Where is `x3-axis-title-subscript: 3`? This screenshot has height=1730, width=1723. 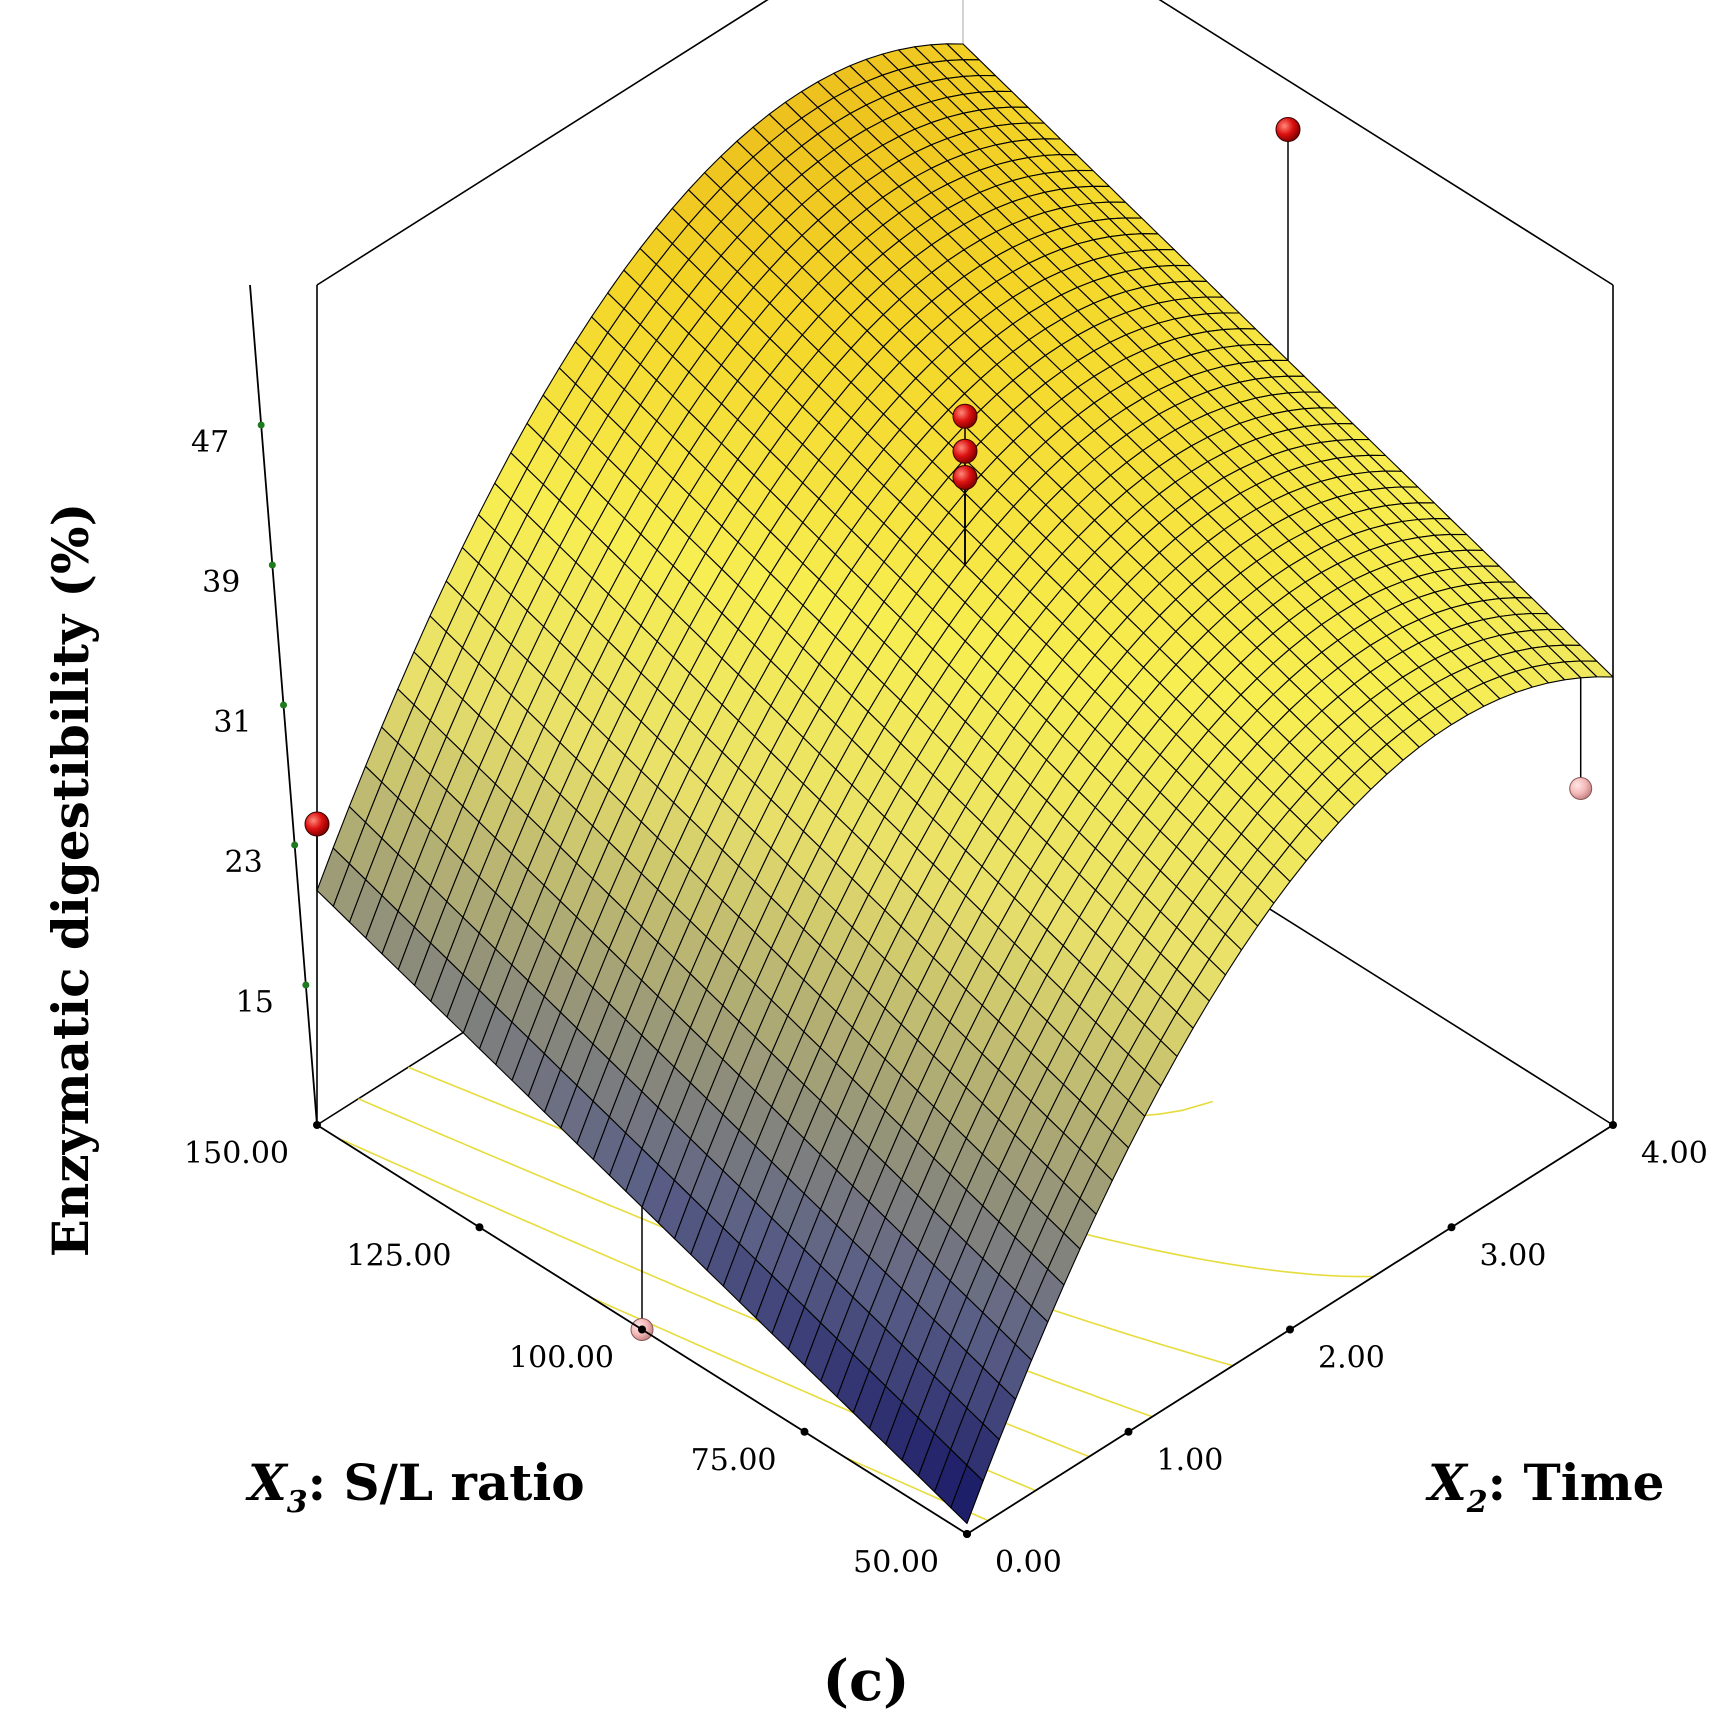
x3-axis-title-subscript: 3 is located at coordinates (297, 1502).